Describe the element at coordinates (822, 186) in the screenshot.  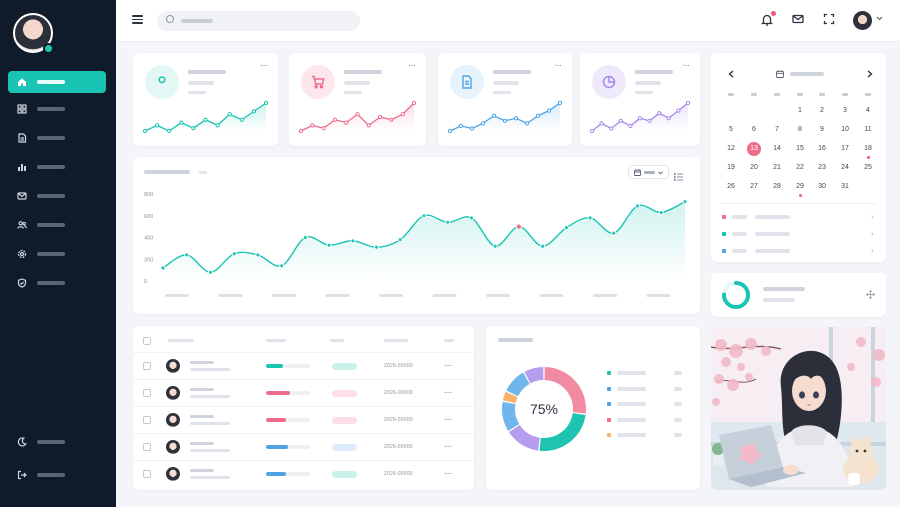
I see `calendar-day: 30` at that location.